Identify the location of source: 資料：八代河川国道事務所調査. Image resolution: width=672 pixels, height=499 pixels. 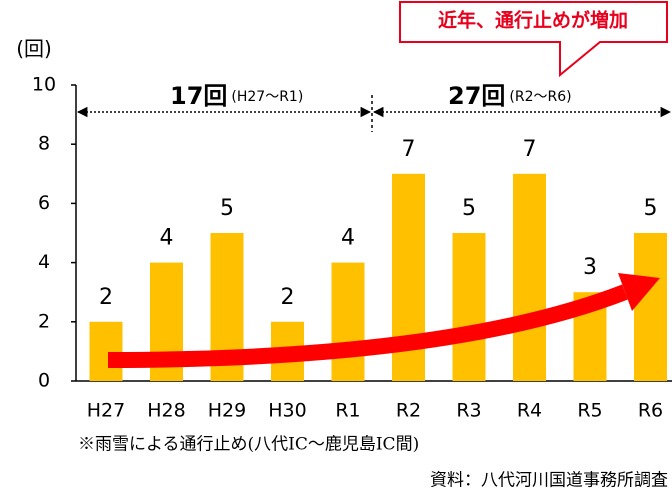
(549, 481).